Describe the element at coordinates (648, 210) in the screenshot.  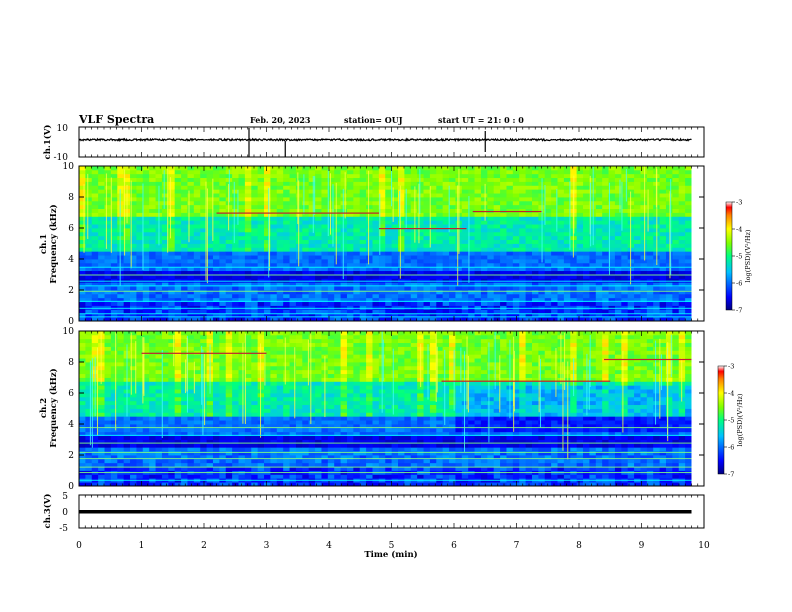
I see `spec-streak` at that location.